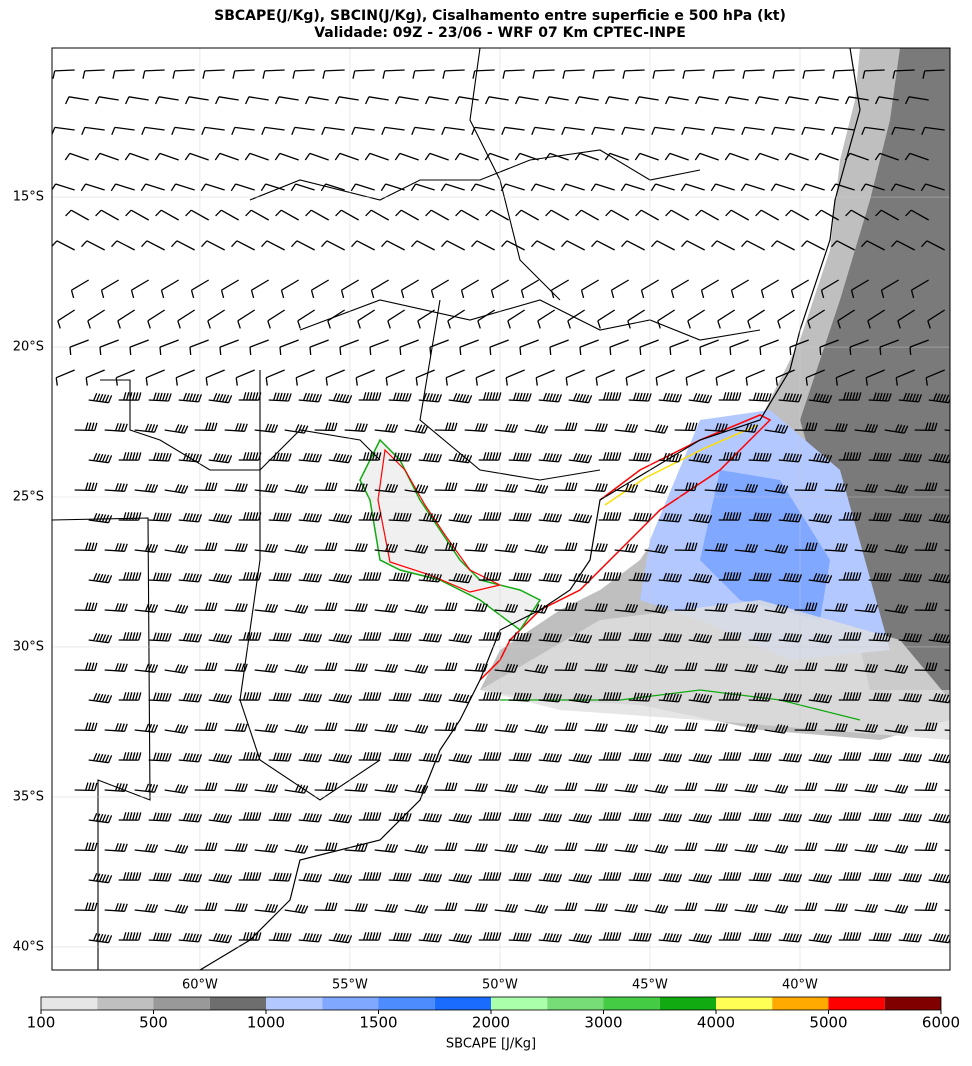 The width and height of the screenshot is (972, 1066). What do you see at coordinates (378, 1023) in the screenshot?
I see `colorbar-tick-label: 1500` at bounding box center [378, 1023].